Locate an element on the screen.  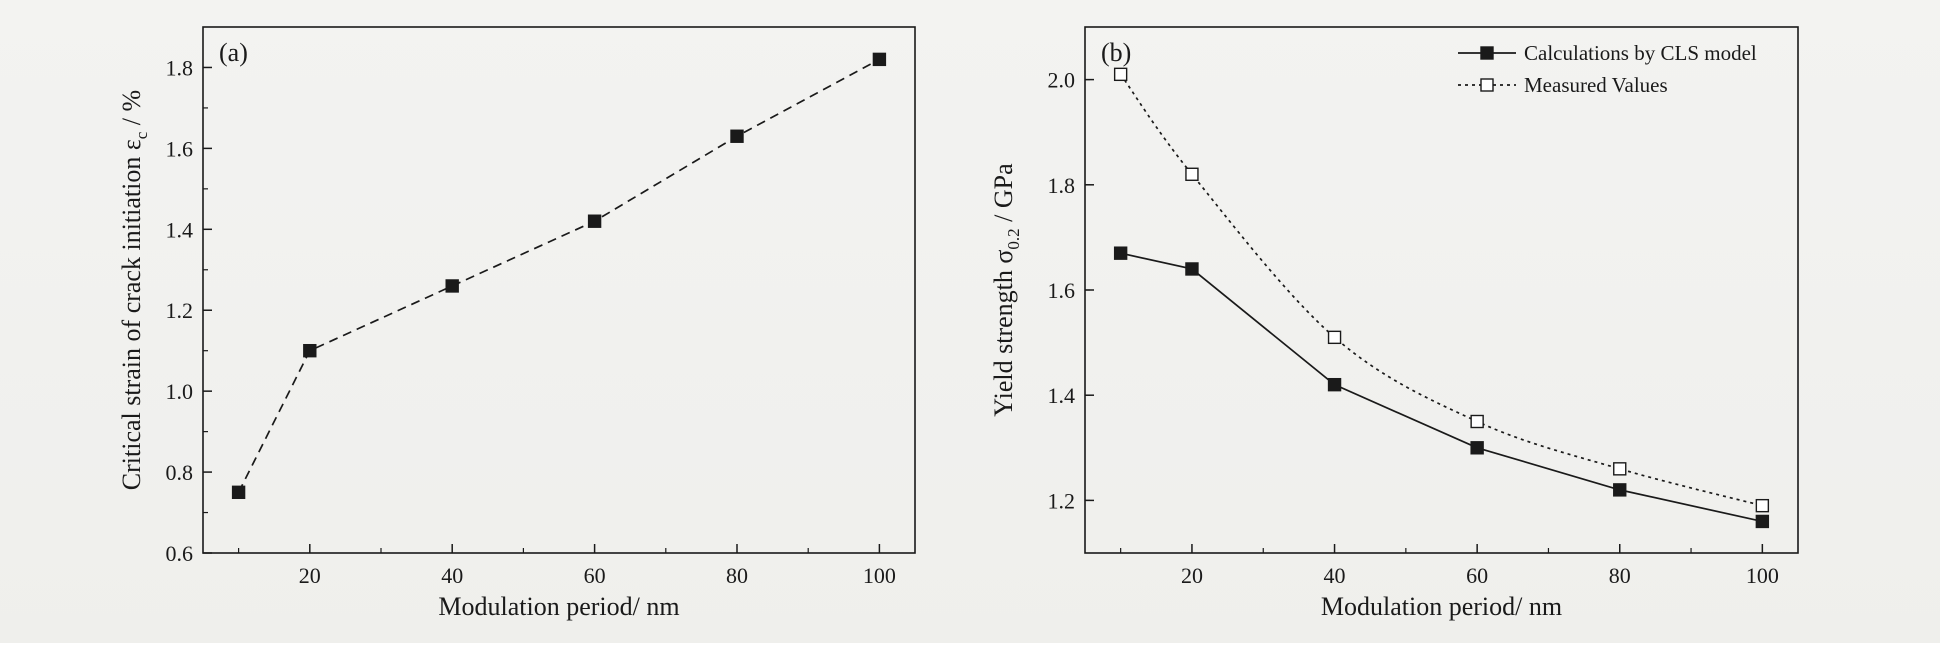
y-tick-label: 1.0 is located at coordinates (180, 391).